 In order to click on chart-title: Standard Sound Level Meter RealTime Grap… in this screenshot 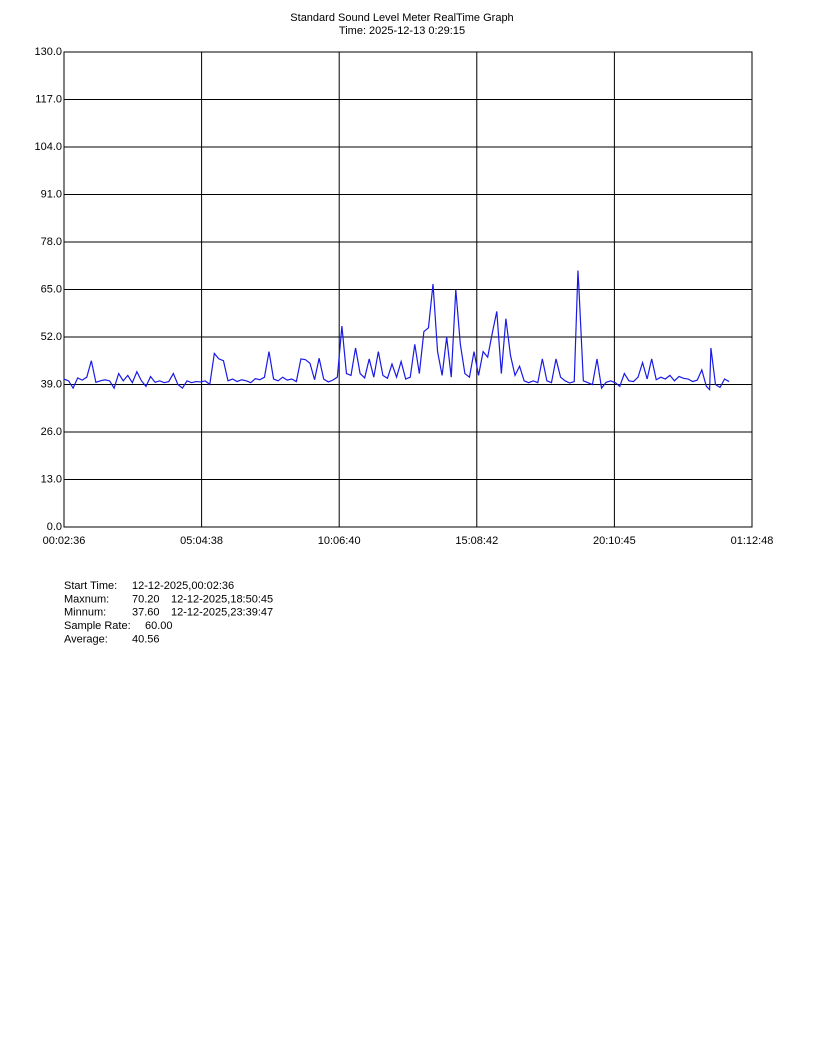, I will do `click(401, 18)`.